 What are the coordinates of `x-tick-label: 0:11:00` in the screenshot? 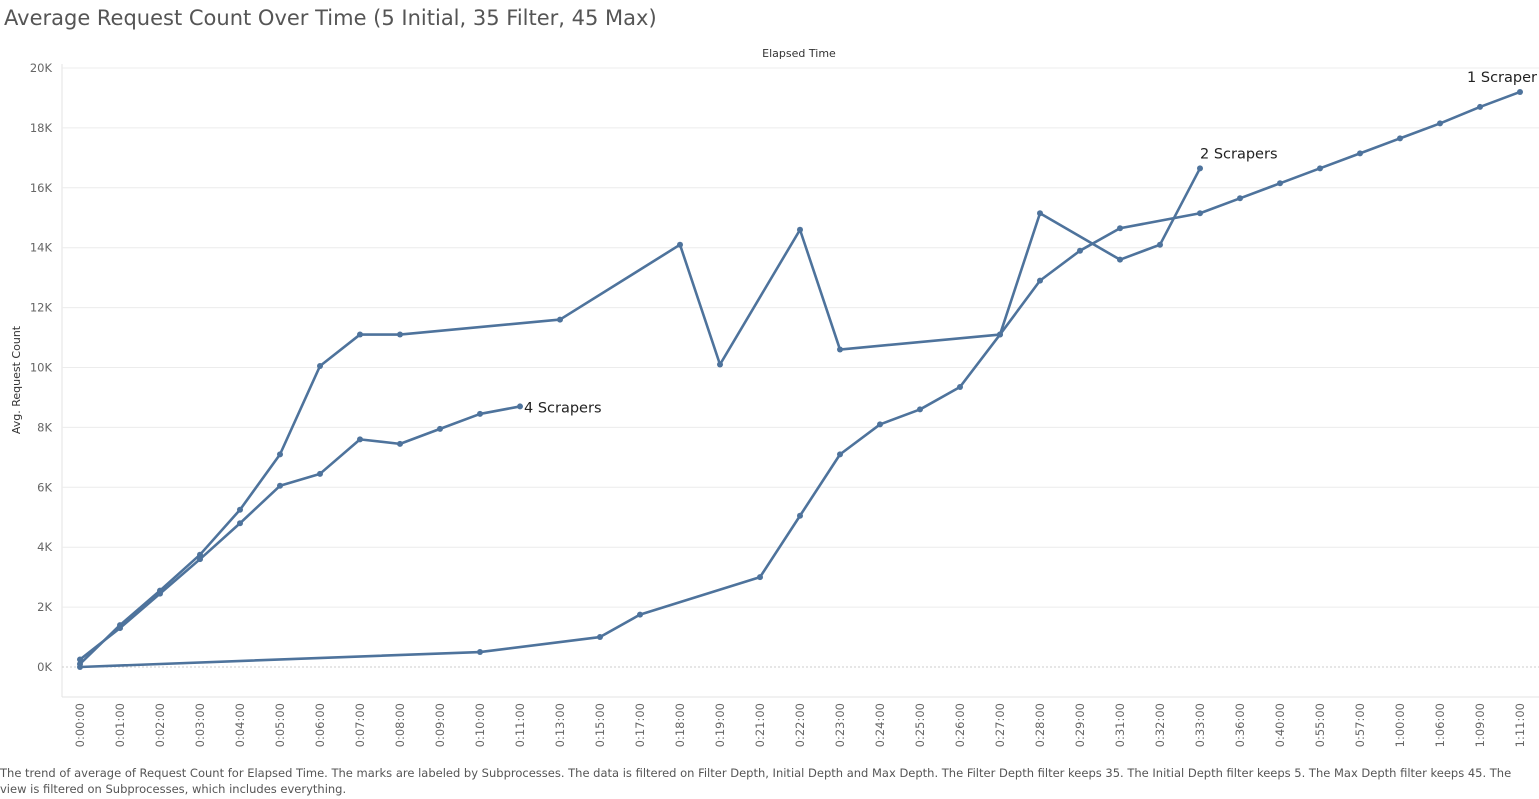 It's located at (520, 725).